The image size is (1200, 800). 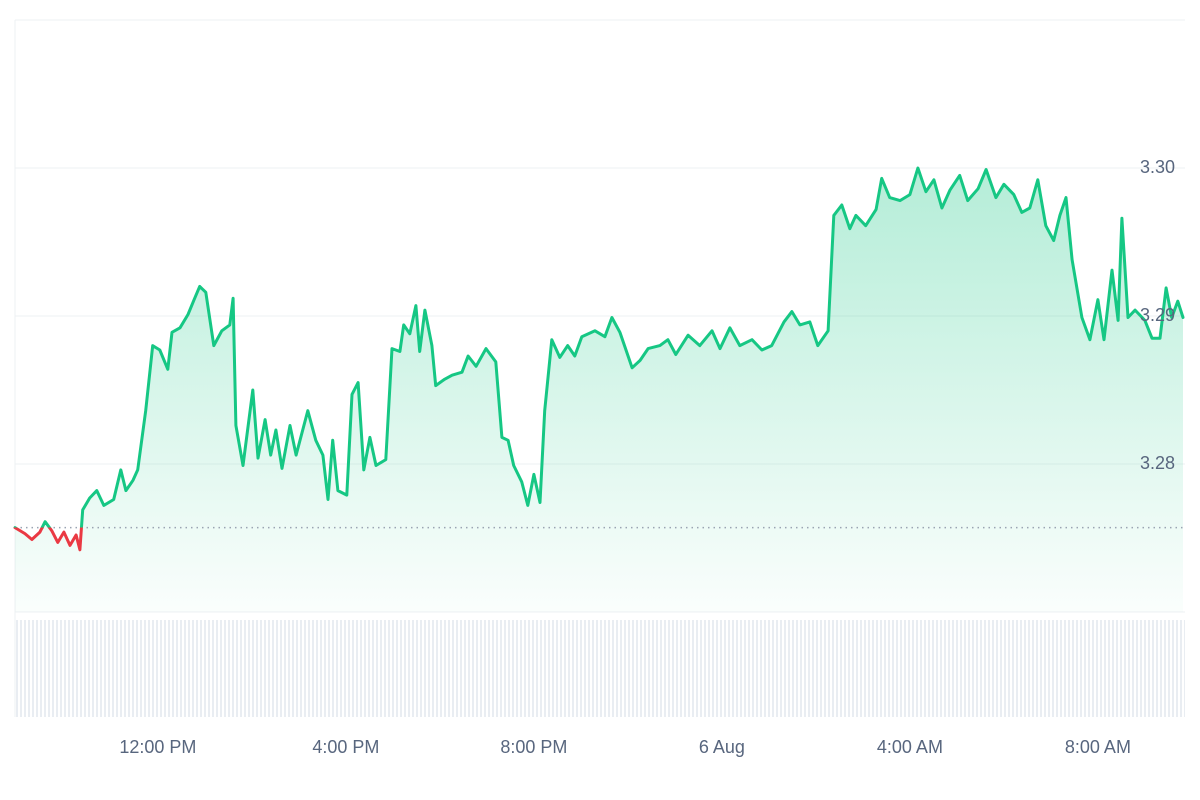 I want to click on y-tick-label: 3.29, so click(x=1157, y=315).